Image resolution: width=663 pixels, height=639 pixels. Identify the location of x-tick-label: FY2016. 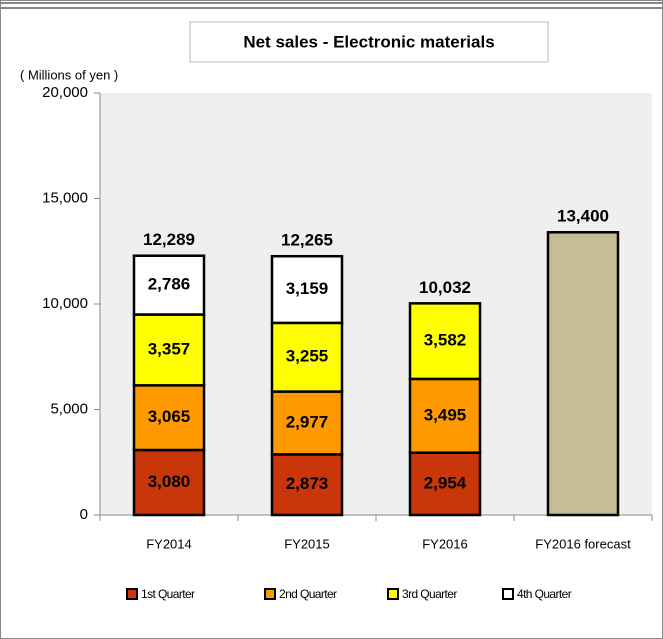
(445, 543).